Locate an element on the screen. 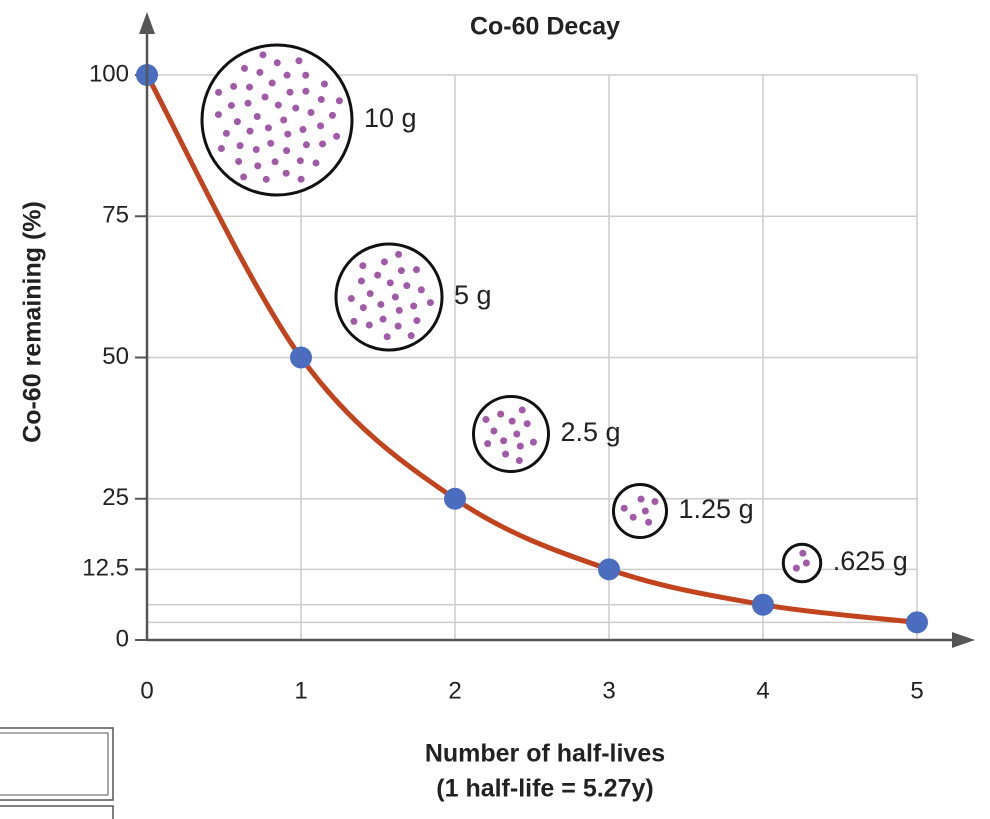  sample-label: 10 g is located at coordinates (390, 118).